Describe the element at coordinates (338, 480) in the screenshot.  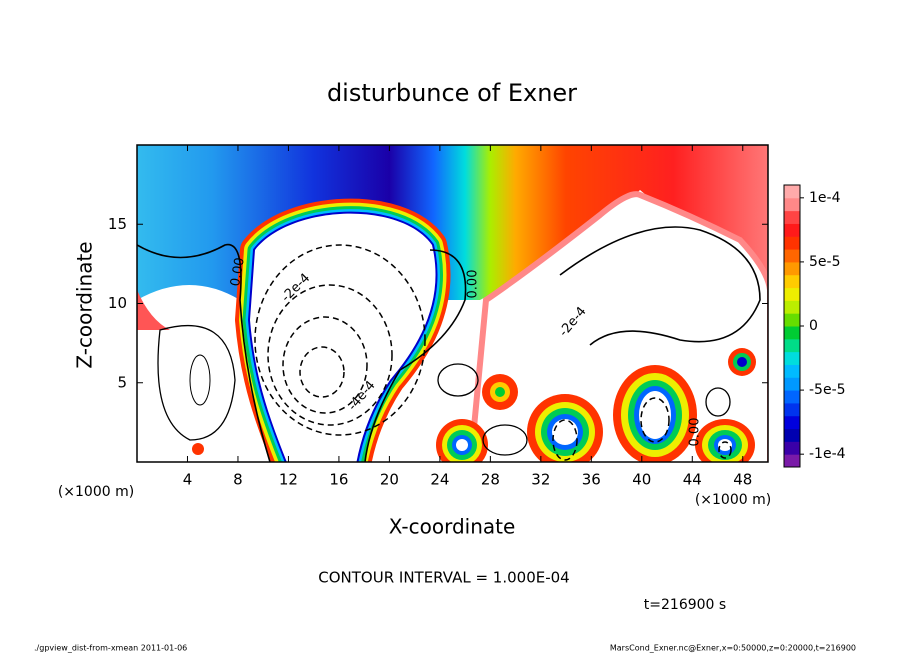
I see `x-tick-label: 16` at that location.